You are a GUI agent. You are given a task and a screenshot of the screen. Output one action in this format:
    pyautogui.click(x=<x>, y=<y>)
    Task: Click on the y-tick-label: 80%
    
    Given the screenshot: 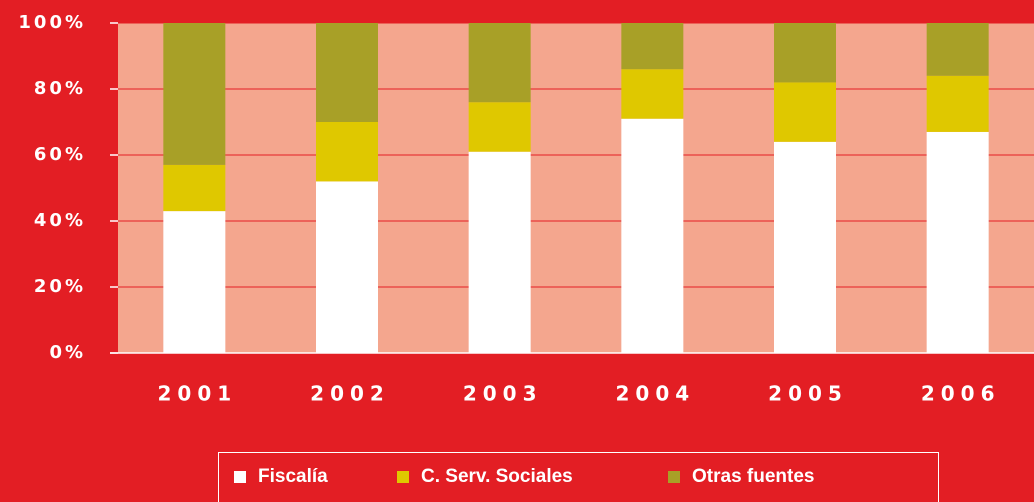 What is the action you would take?
    pyautogui.click(x=60, y=88)
    